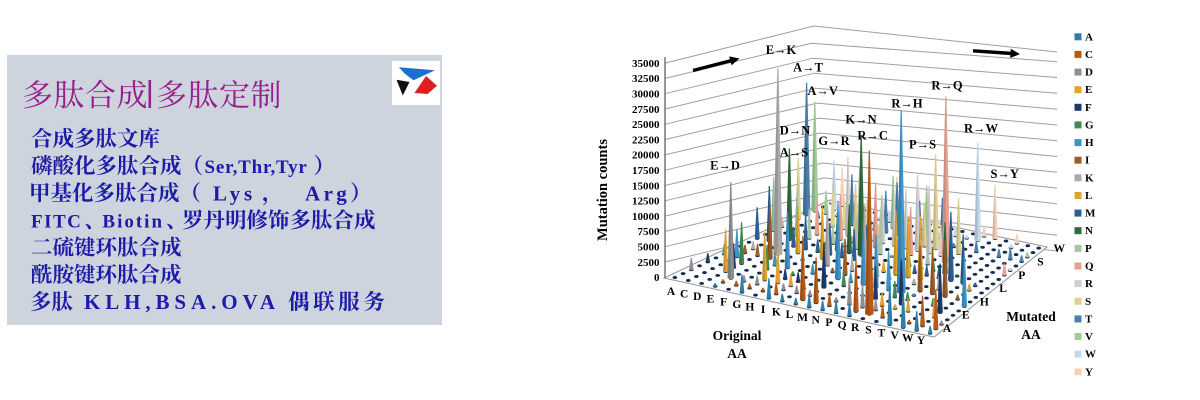  What do you see at coordinates (649, 248) in the screenshot?
I see `svg-text: 5000` at bounding box center [649, 248].